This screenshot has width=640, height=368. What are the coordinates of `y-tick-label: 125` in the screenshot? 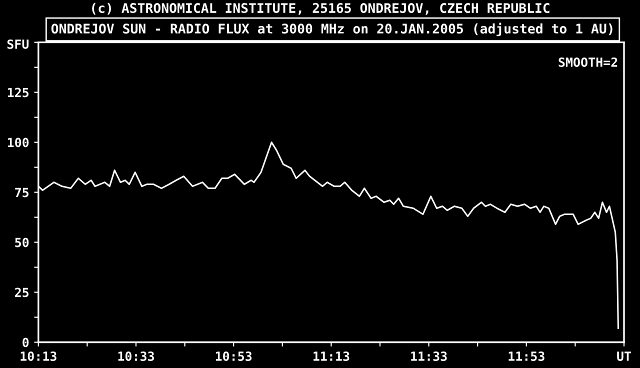 It's located at (18, 93).